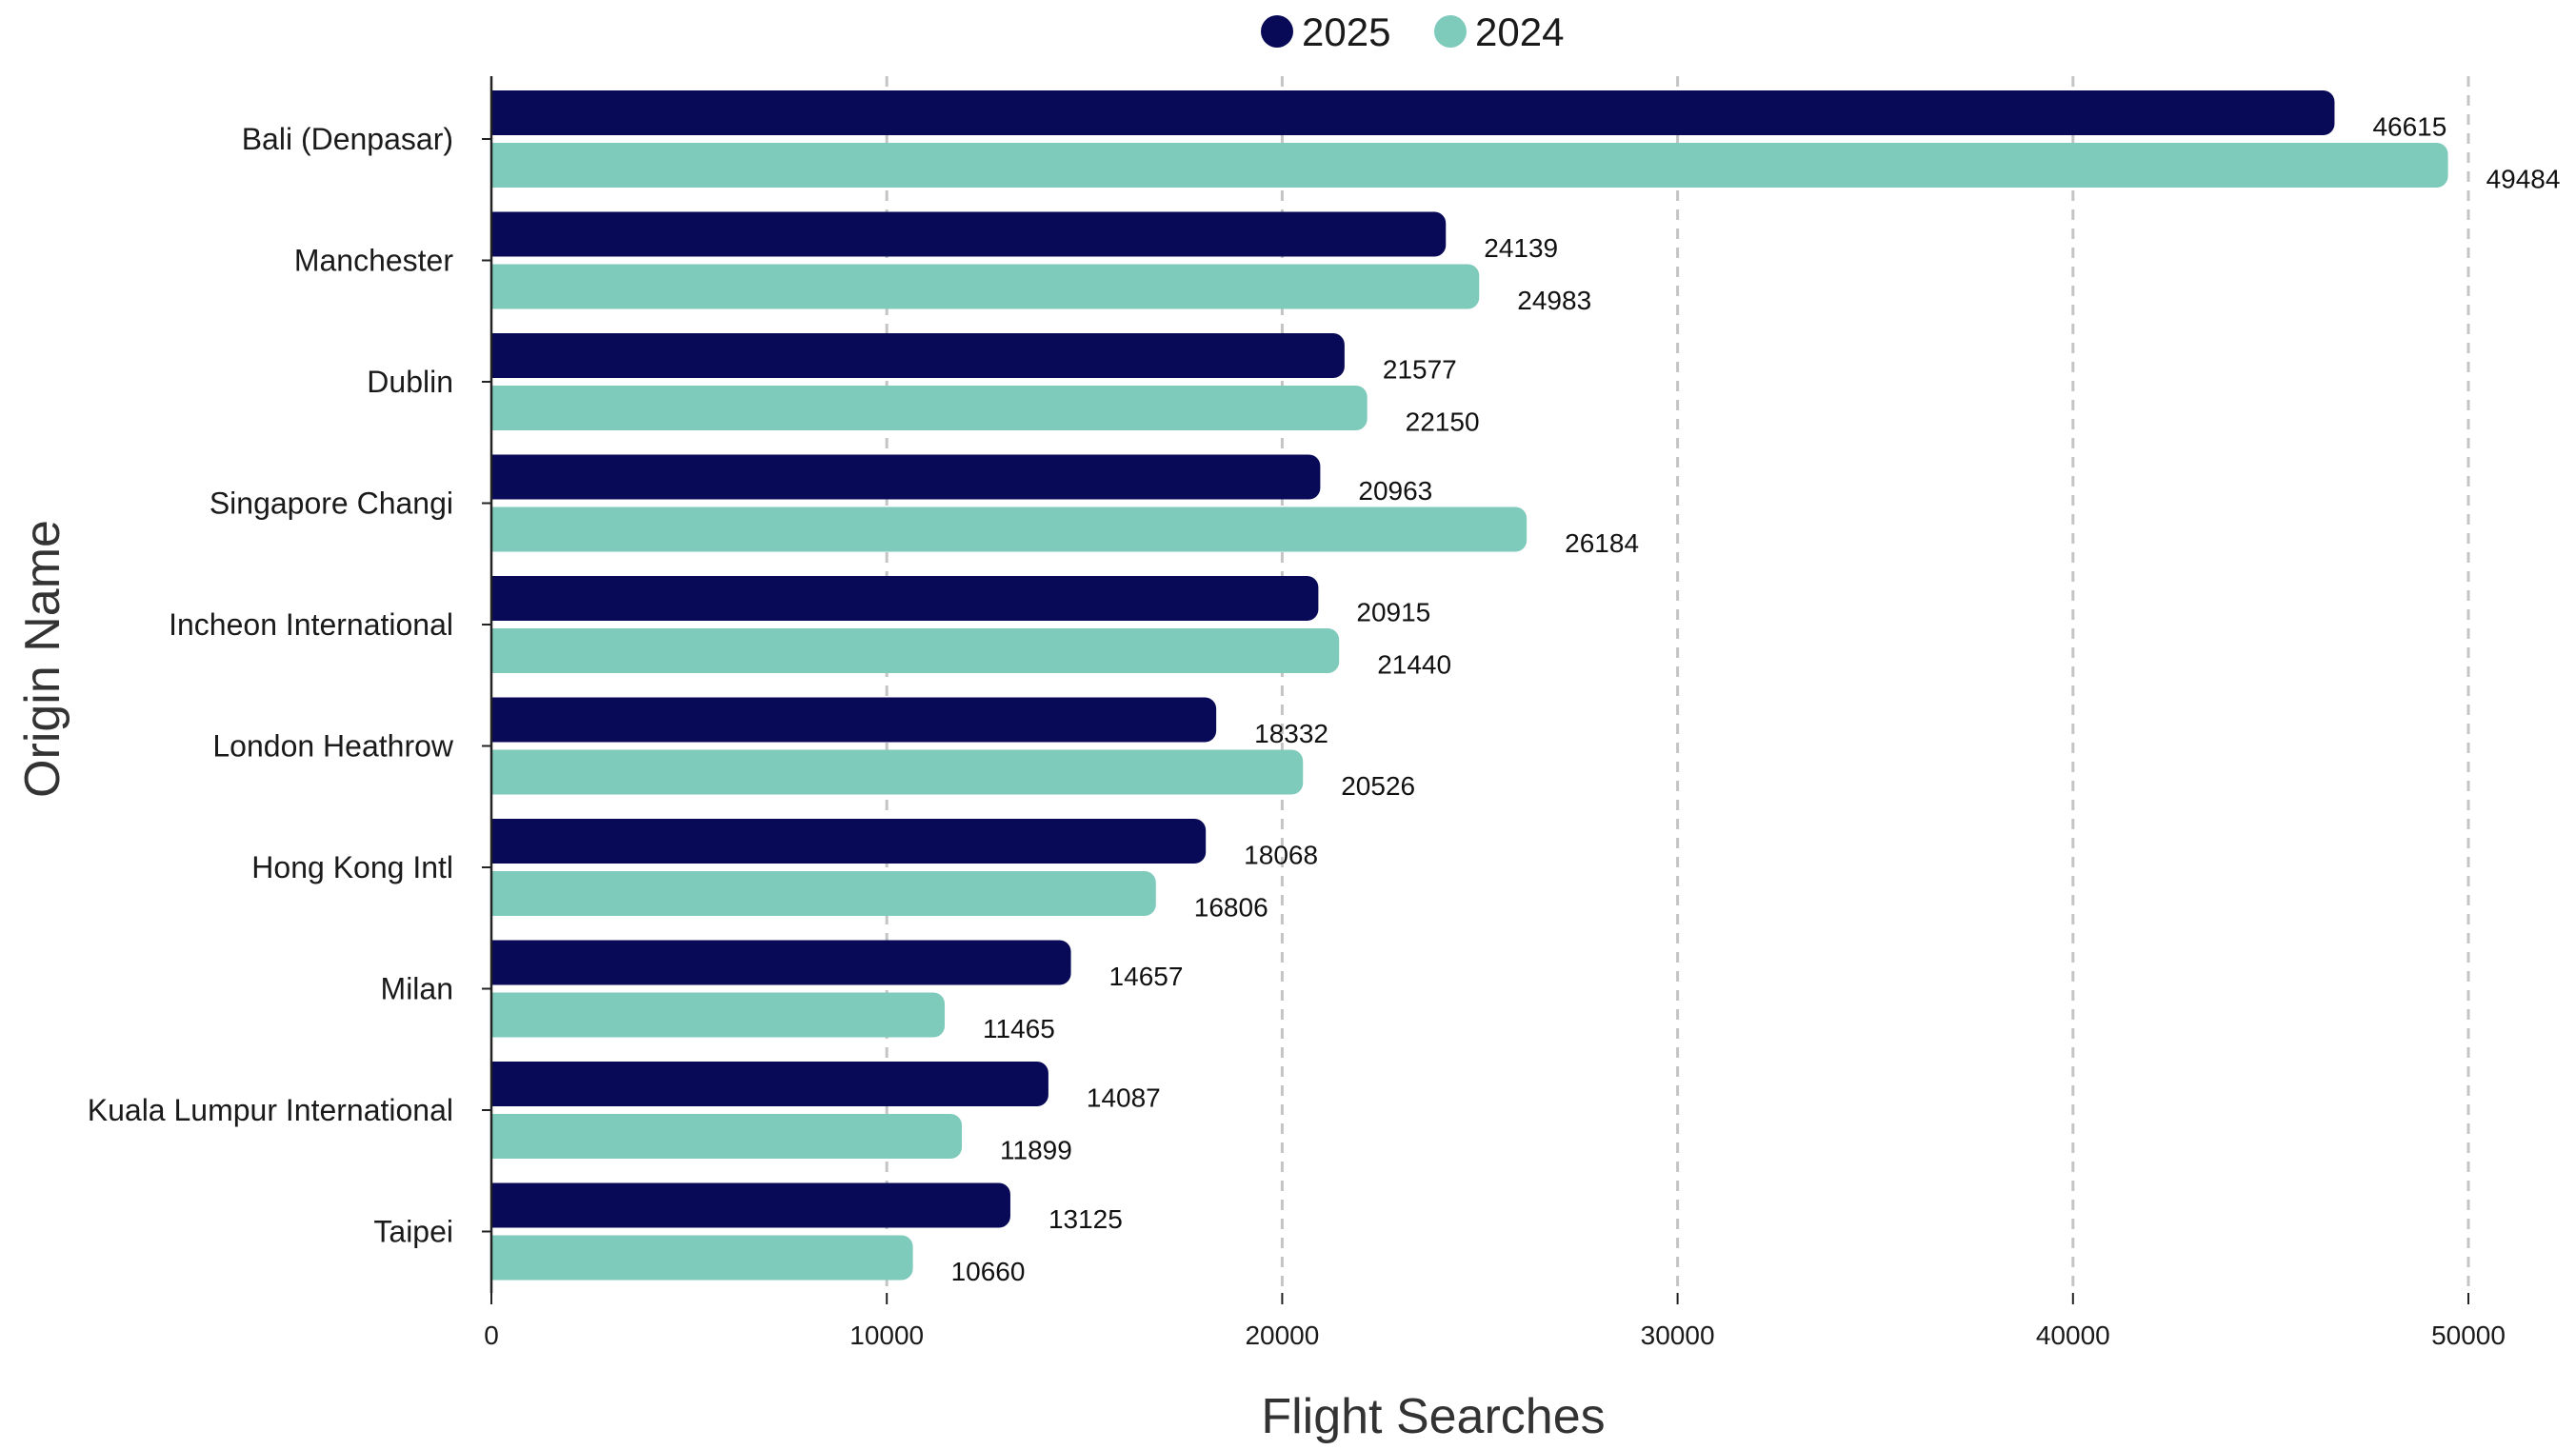  Describe the element at coordinates (750, 1205) in the screenshot. I see `bar-2025-taipei` at that location.